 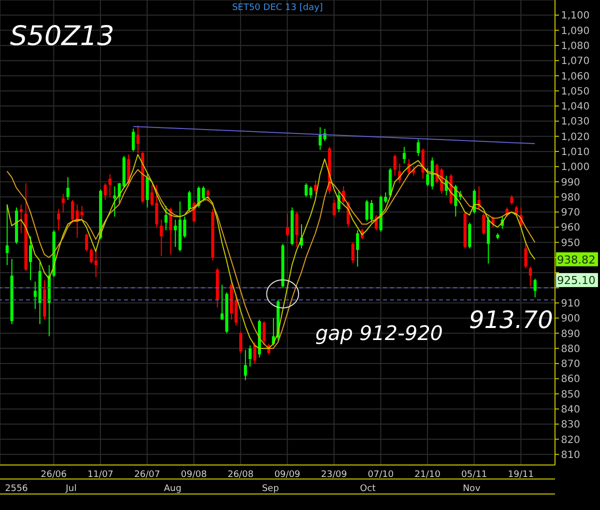 I want to click on y-tick-label: 860, so click(x=570, y=380).